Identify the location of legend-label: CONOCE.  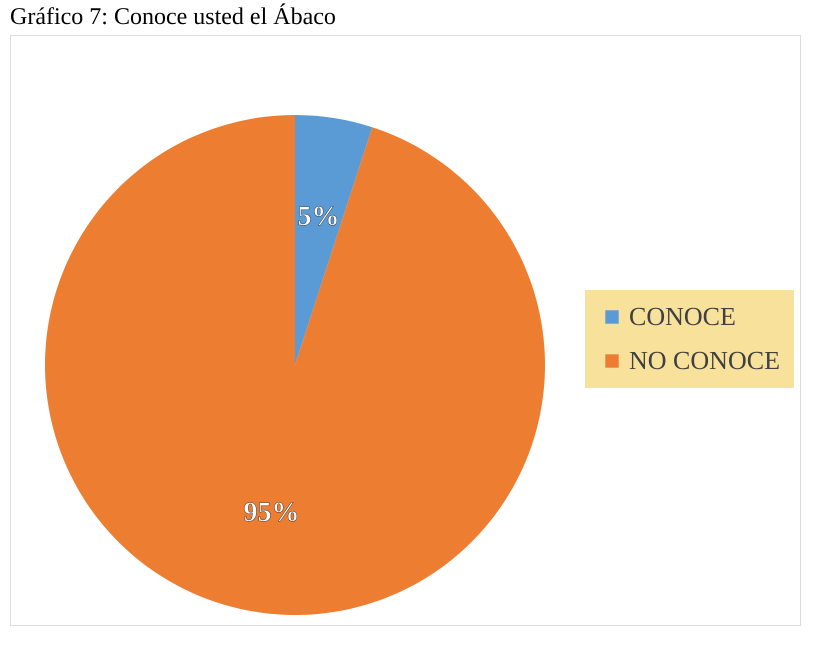
(682, 316).